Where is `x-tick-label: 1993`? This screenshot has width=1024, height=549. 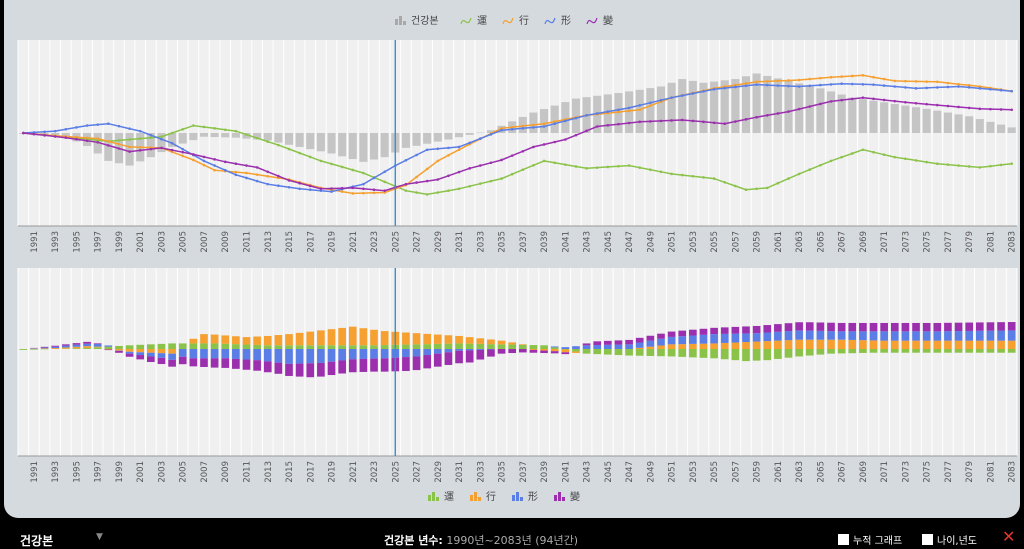 x-tick-label: 1993 is located at coordinates (56, 472).